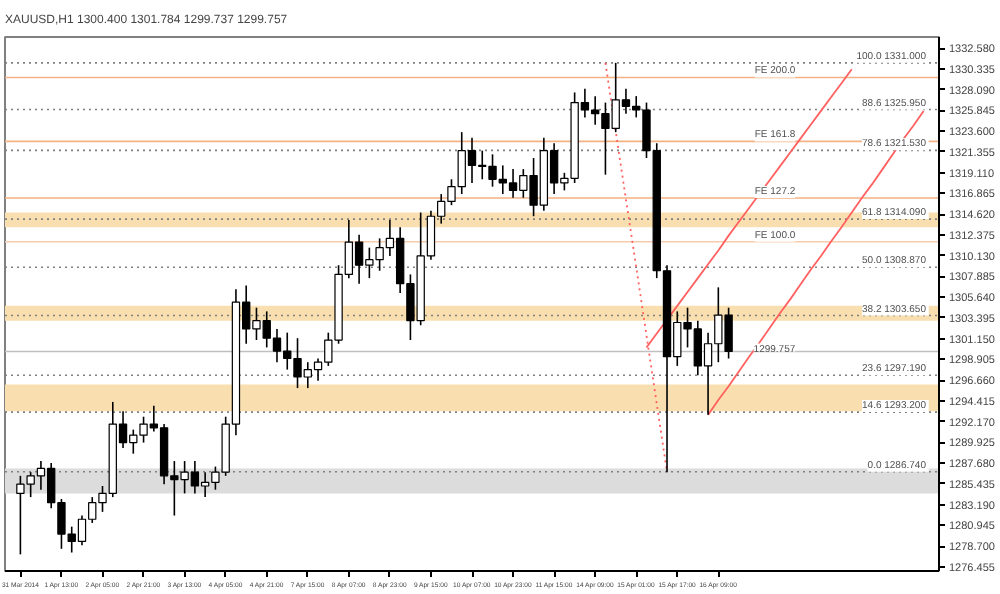  What do you see at coordinates (816, 263) in the screenshot?
I see `line-series` at bounding box center [816, 263].